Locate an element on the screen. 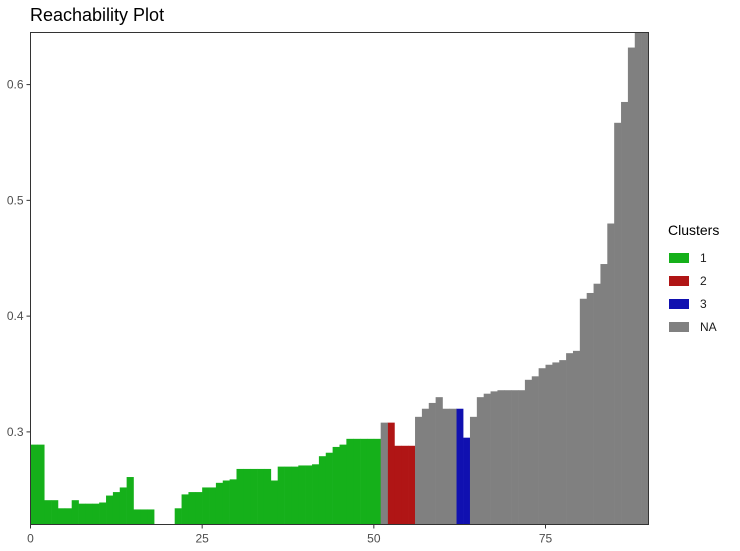 Image resolution: width=740 pixels, height=551 pixels. y-tick-label: 0.5 is located at coordinates (15, 200).